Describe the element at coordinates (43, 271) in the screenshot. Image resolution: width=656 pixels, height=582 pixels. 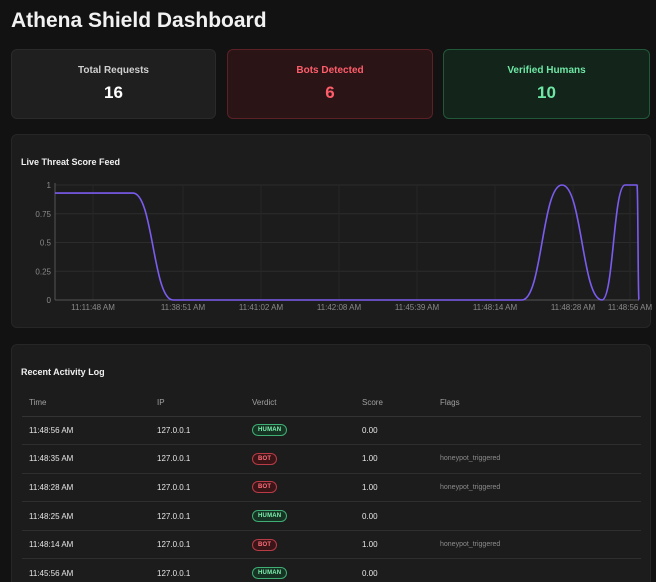
I see `y-tick-label: 0.25` at that location.